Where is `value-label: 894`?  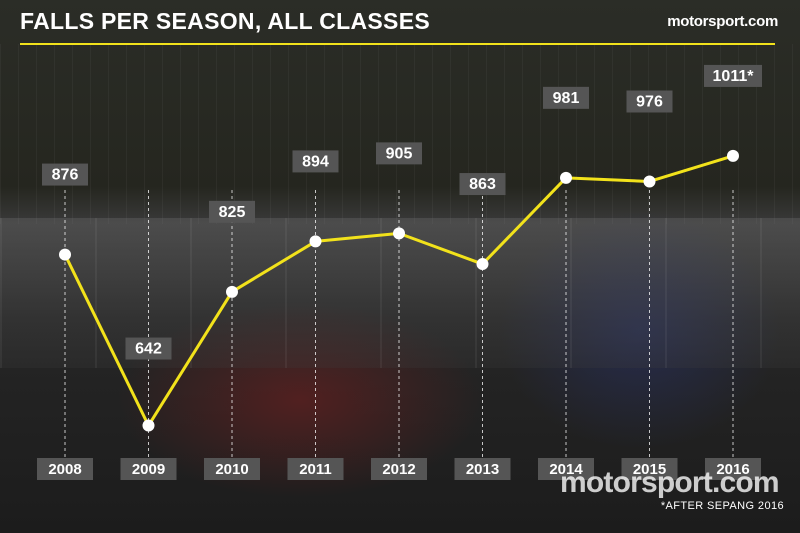 value-label: 894 is located at coordinates (315, 161).